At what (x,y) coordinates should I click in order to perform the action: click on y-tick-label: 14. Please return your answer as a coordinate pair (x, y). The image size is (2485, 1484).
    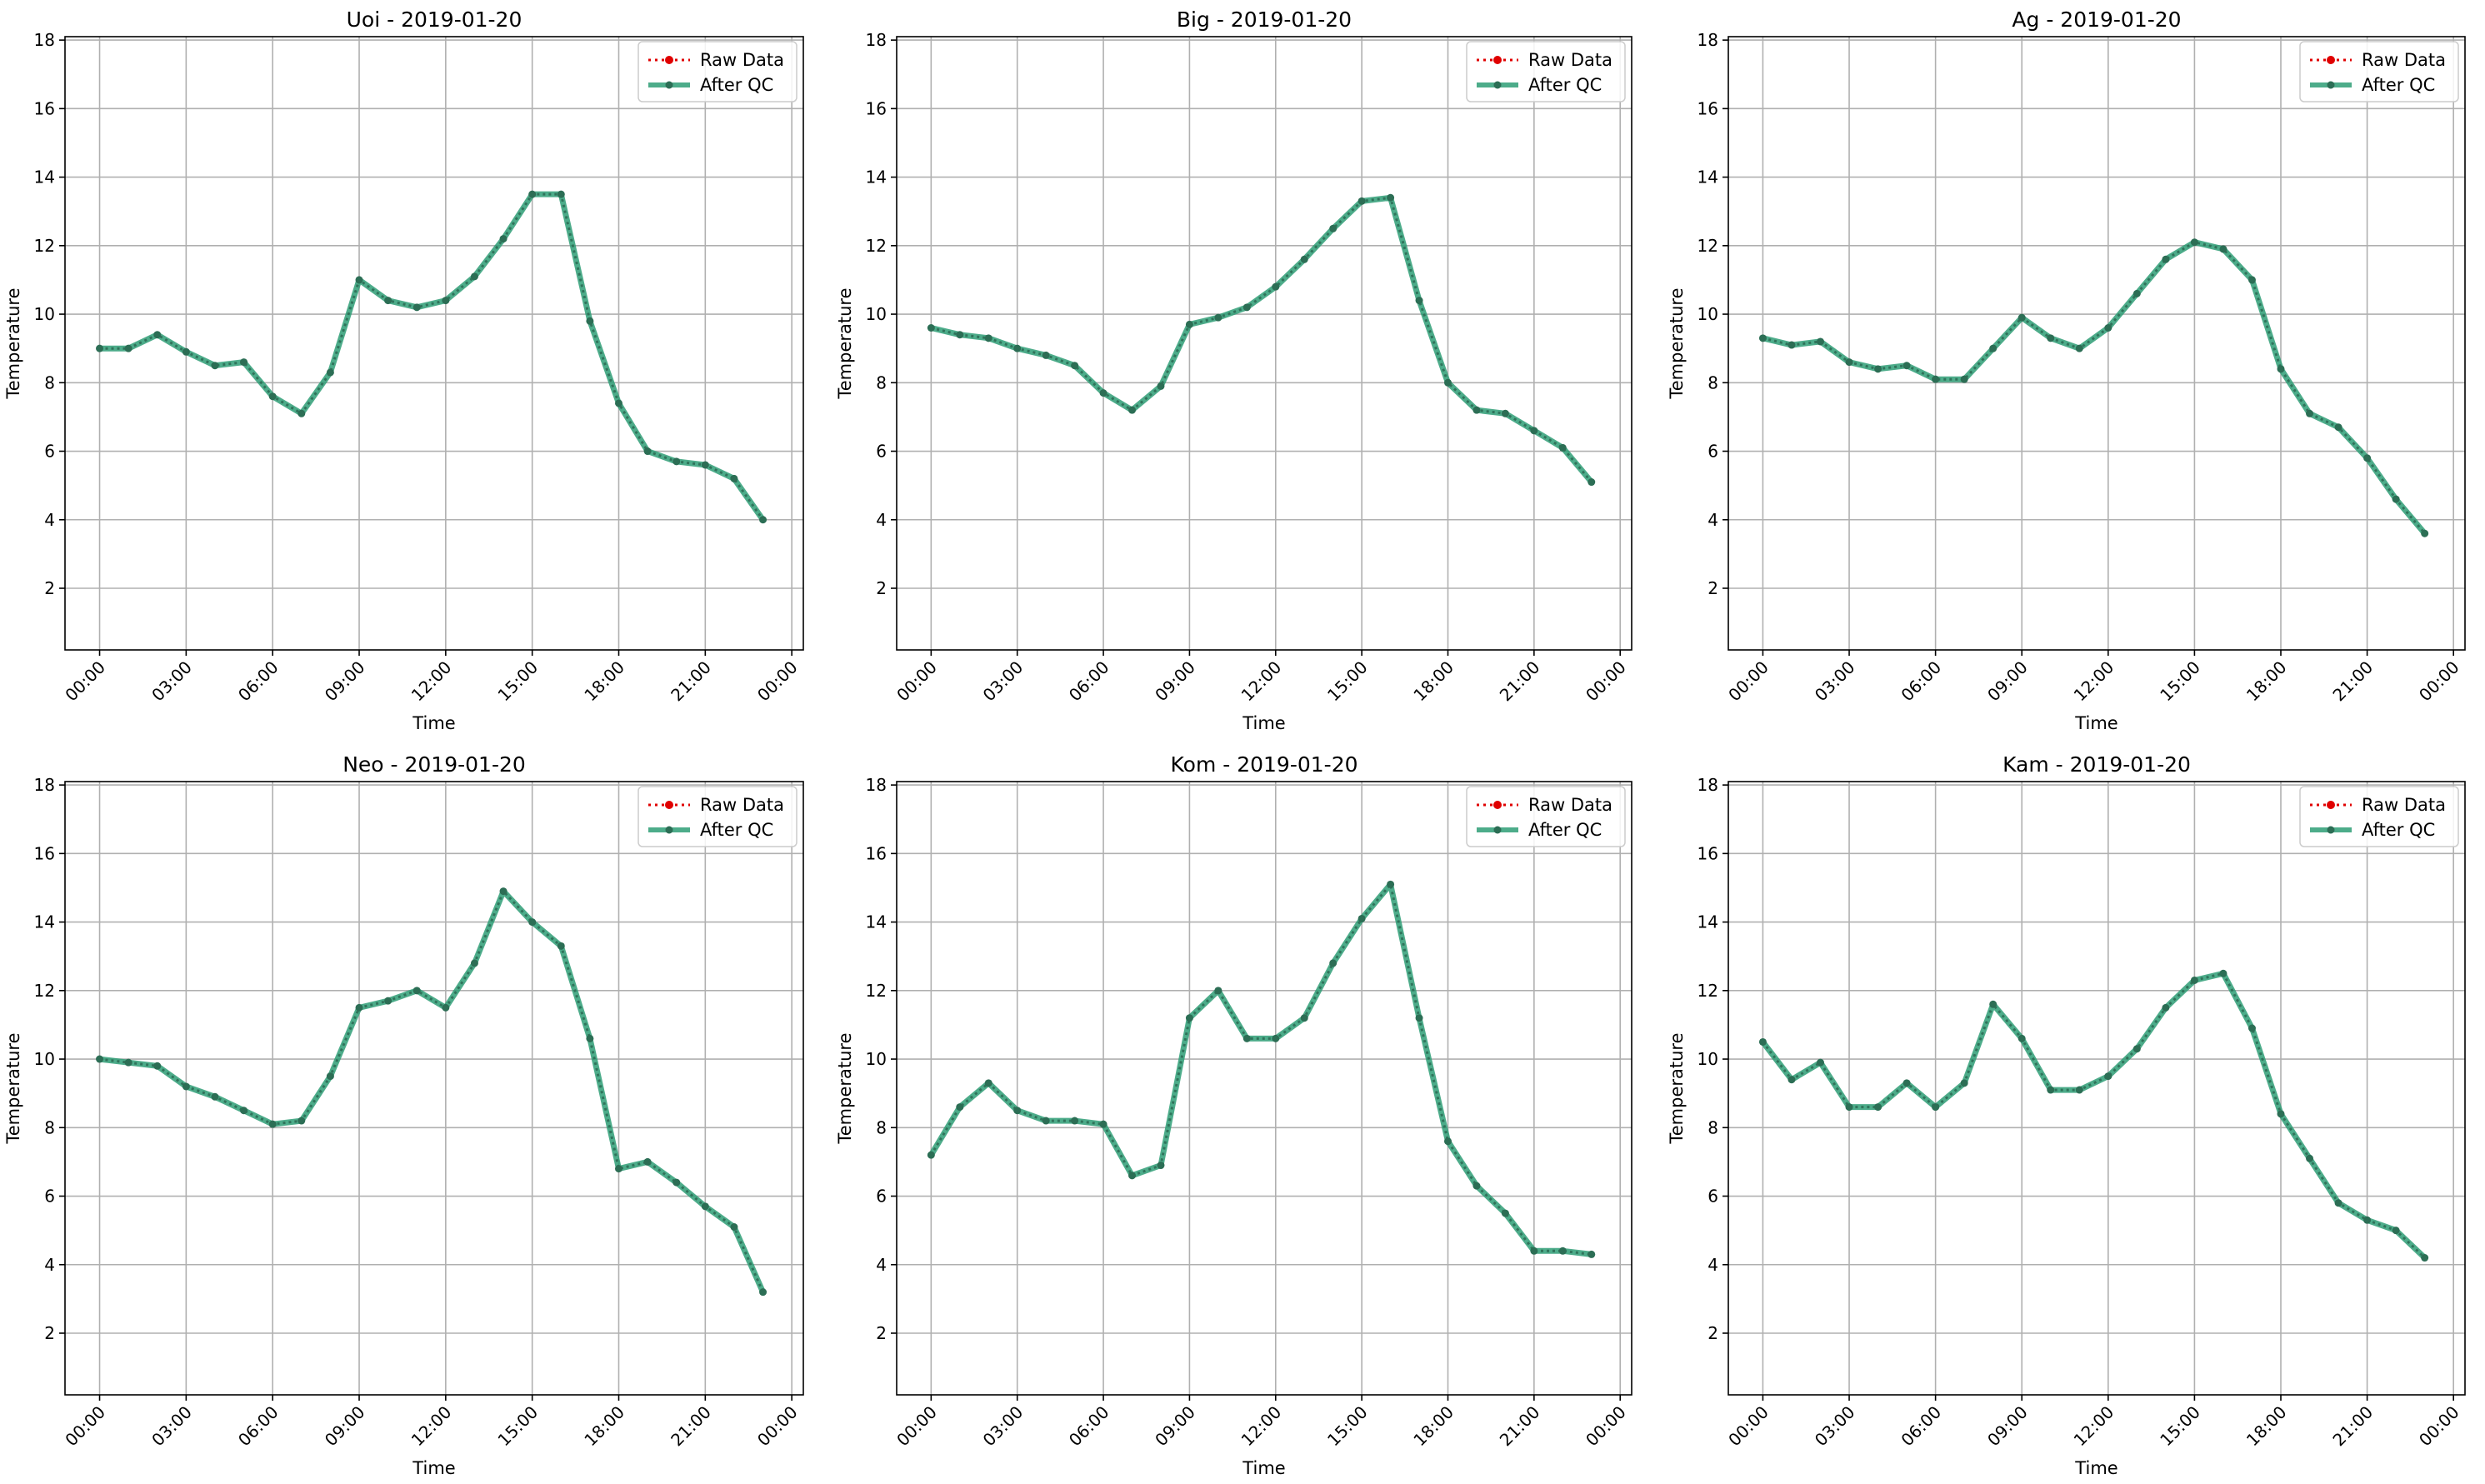
    Looking at the image, I should click on (44, 177).